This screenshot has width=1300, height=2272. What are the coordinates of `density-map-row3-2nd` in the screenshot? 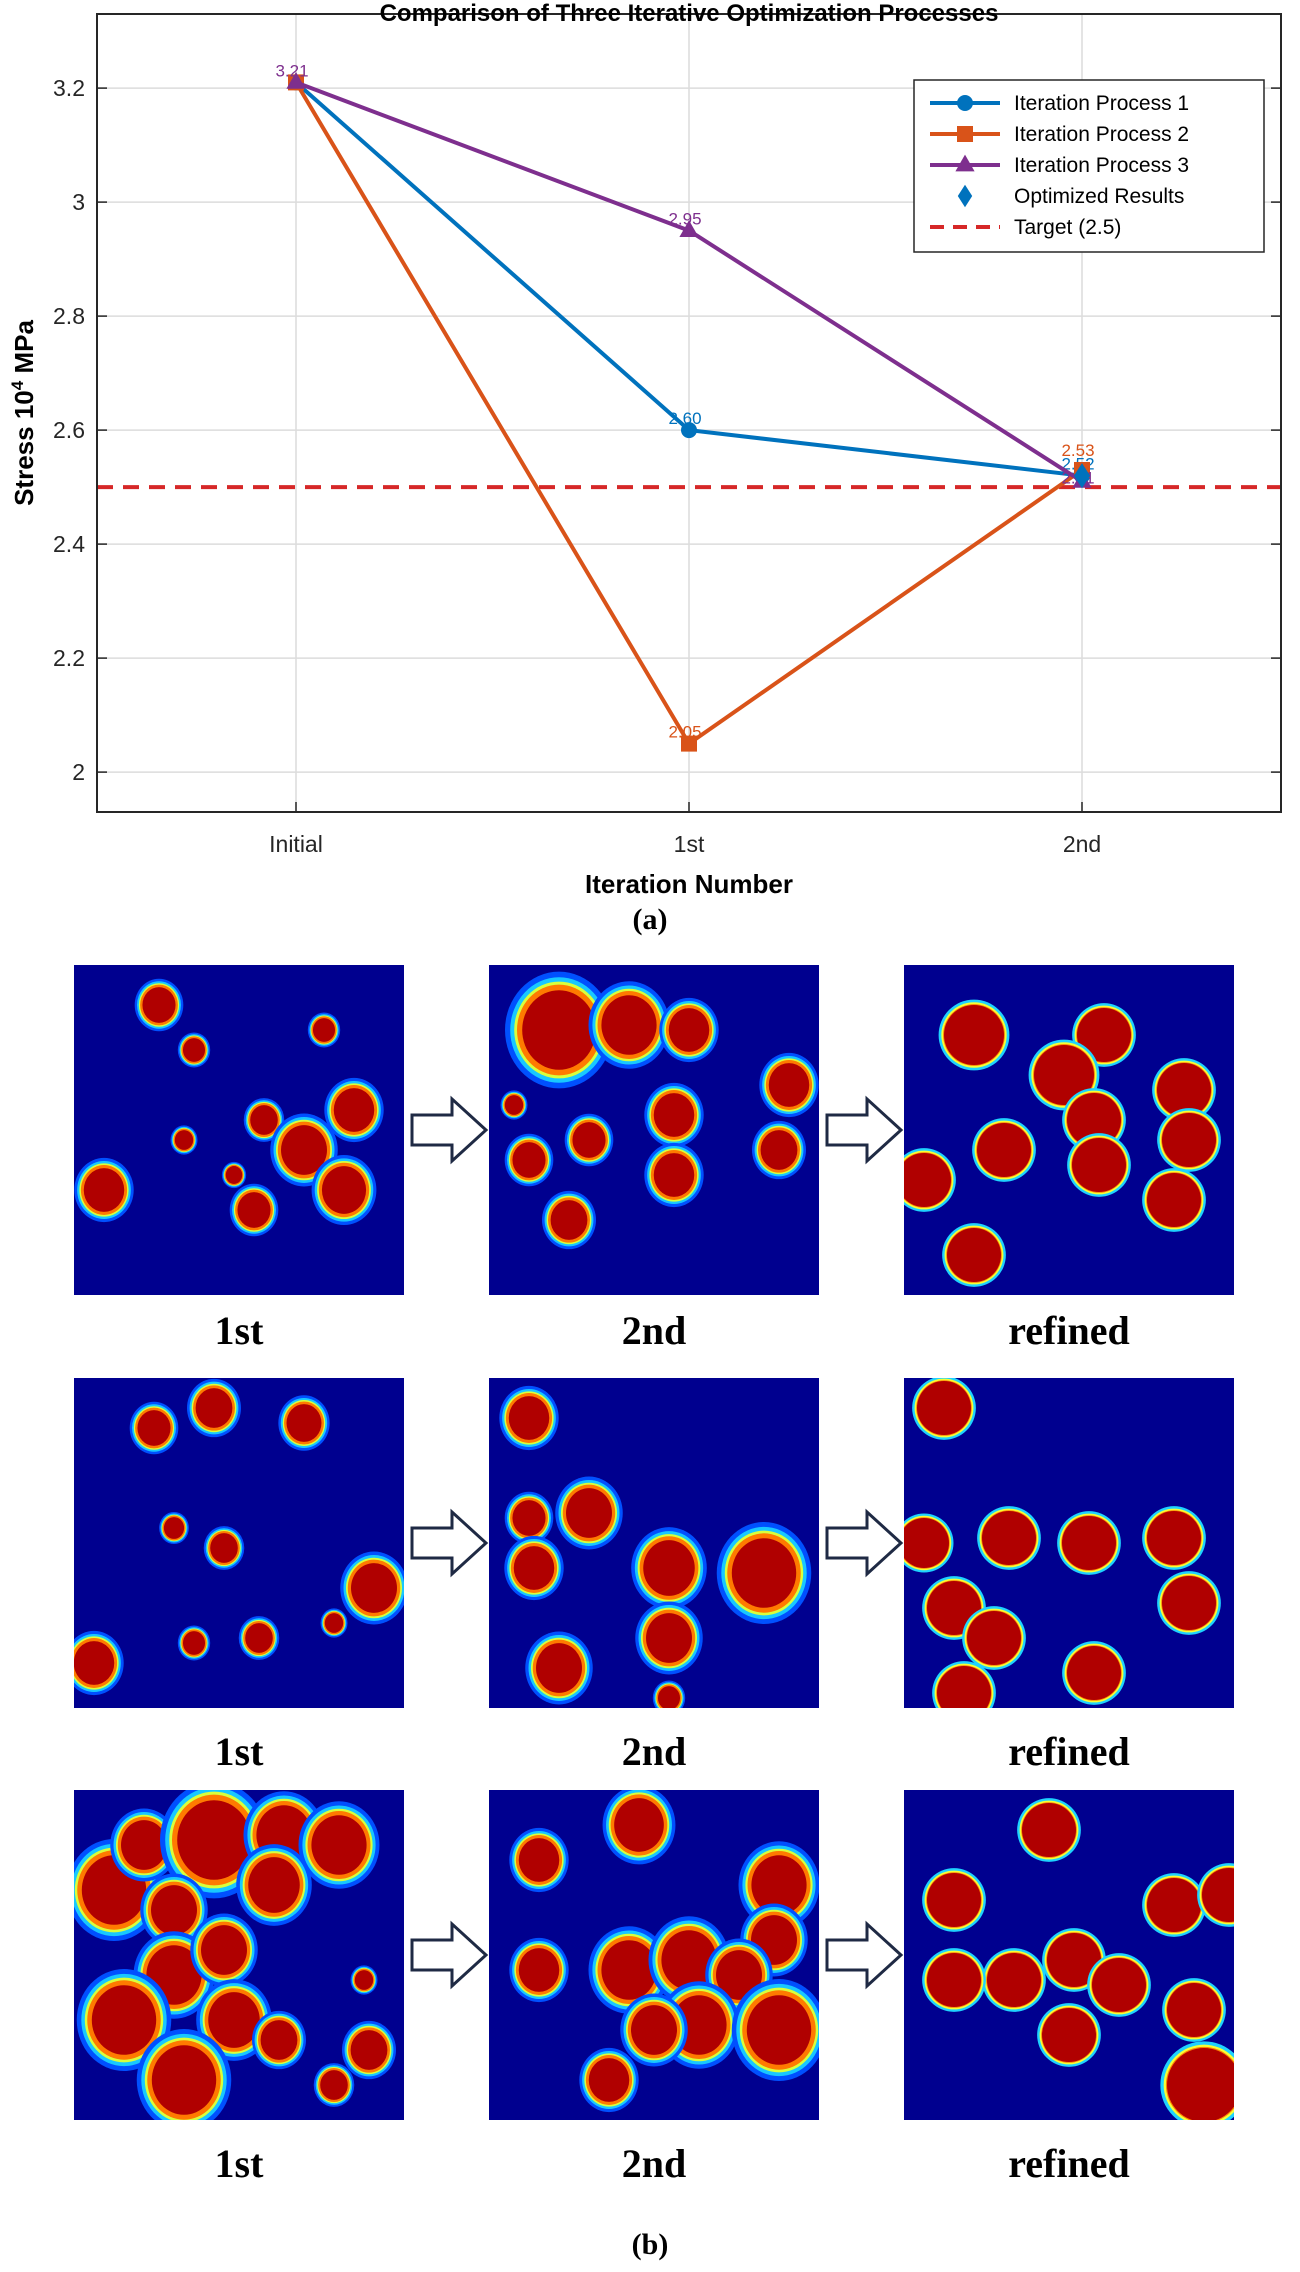 It's located at (654, 1955).